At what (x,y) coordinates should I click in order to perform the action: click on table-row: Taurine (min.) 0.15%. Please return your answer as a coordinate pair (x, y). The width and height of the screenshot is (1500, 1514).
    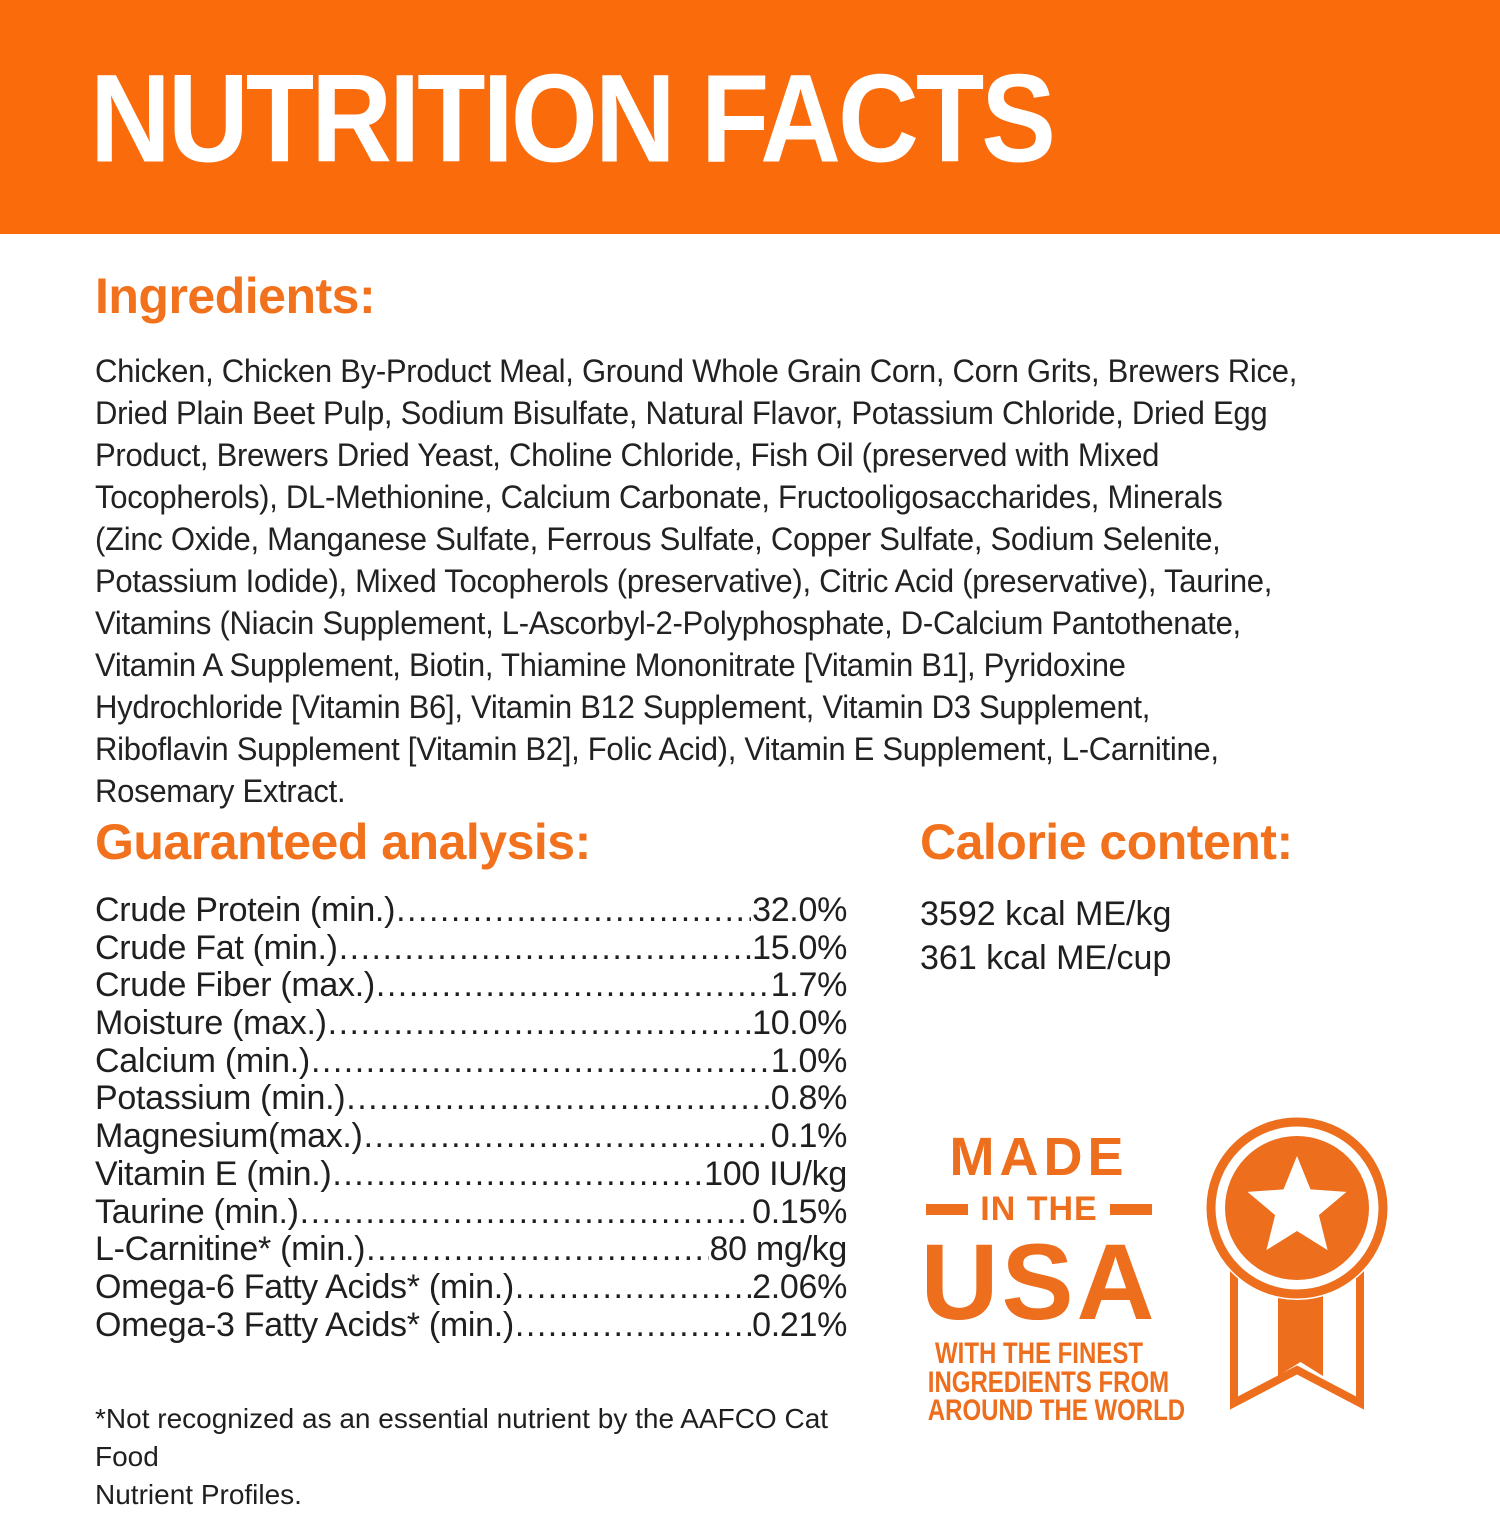
    Looking at the image, I should click on (471, 1212).